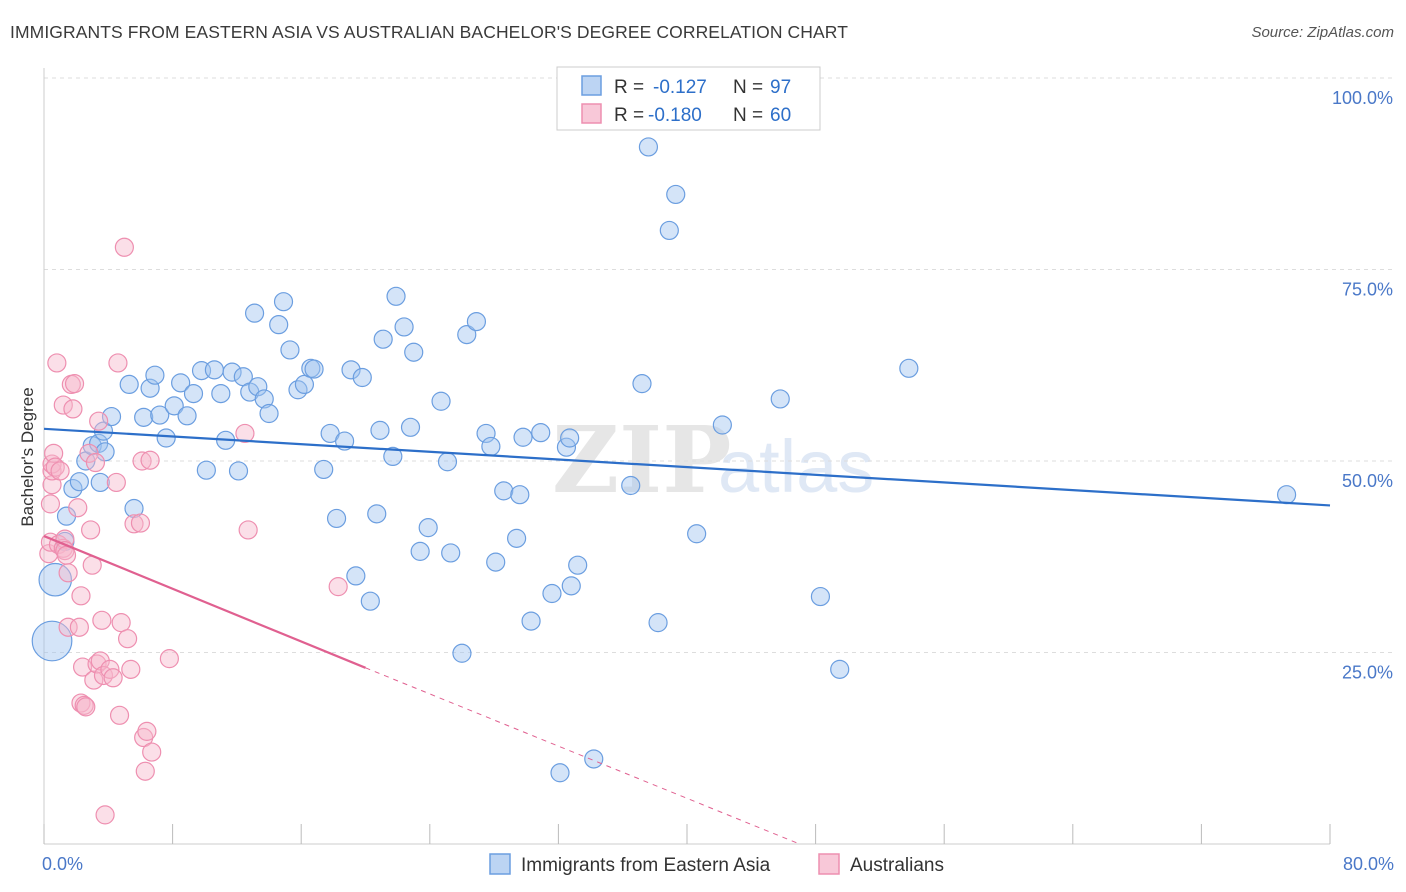 The width and height of the screenshot is (1406, 892). What do you see at coordinates (1362, 98) in the screenshot?
I see `y-tick-label-100: 100.0%` at bounding box center [1362, 98].